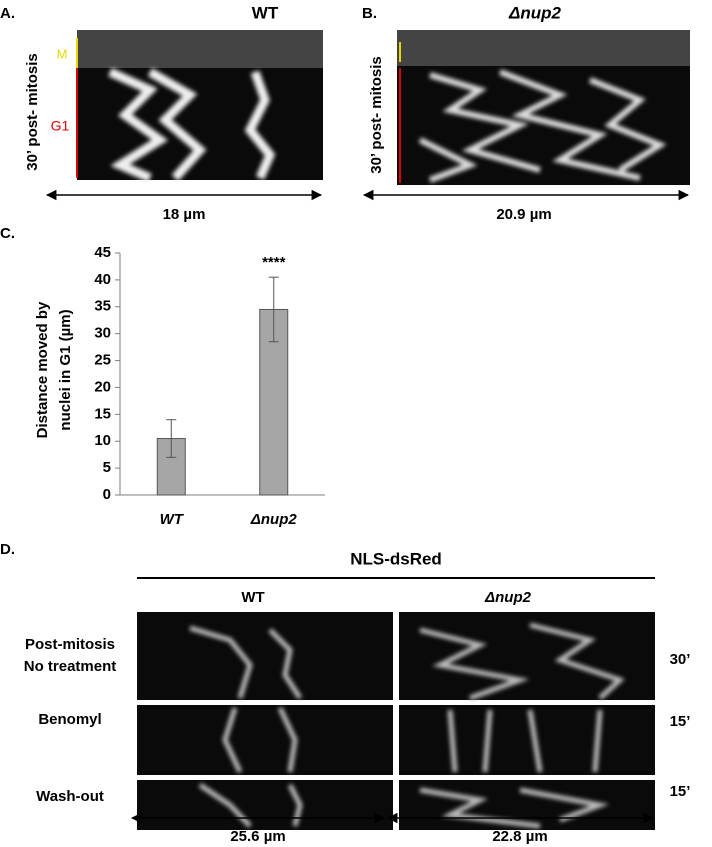  Describe the element at coordinates (102, 306) in the screenshot. I see `y-tick-label: 35` at that location.